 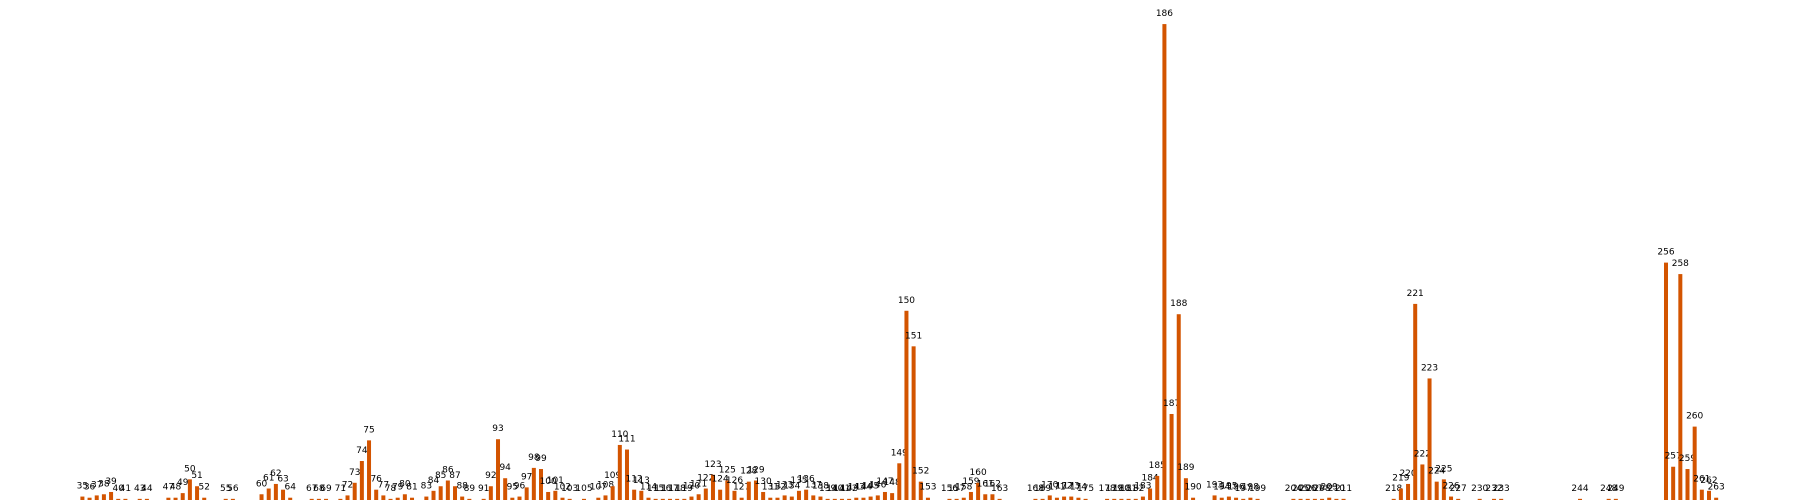 I want to click on bar-label: 226, so click(x=1450, y=487).